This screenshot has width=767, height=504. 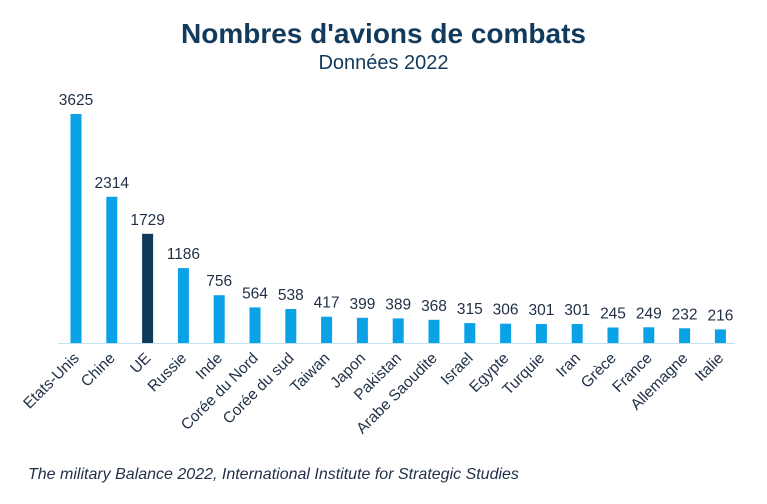 What do you see at coordinates (568, 365) in the screenshot?
I see `x-tick-label: Iran` at bounding box center [568, 365].